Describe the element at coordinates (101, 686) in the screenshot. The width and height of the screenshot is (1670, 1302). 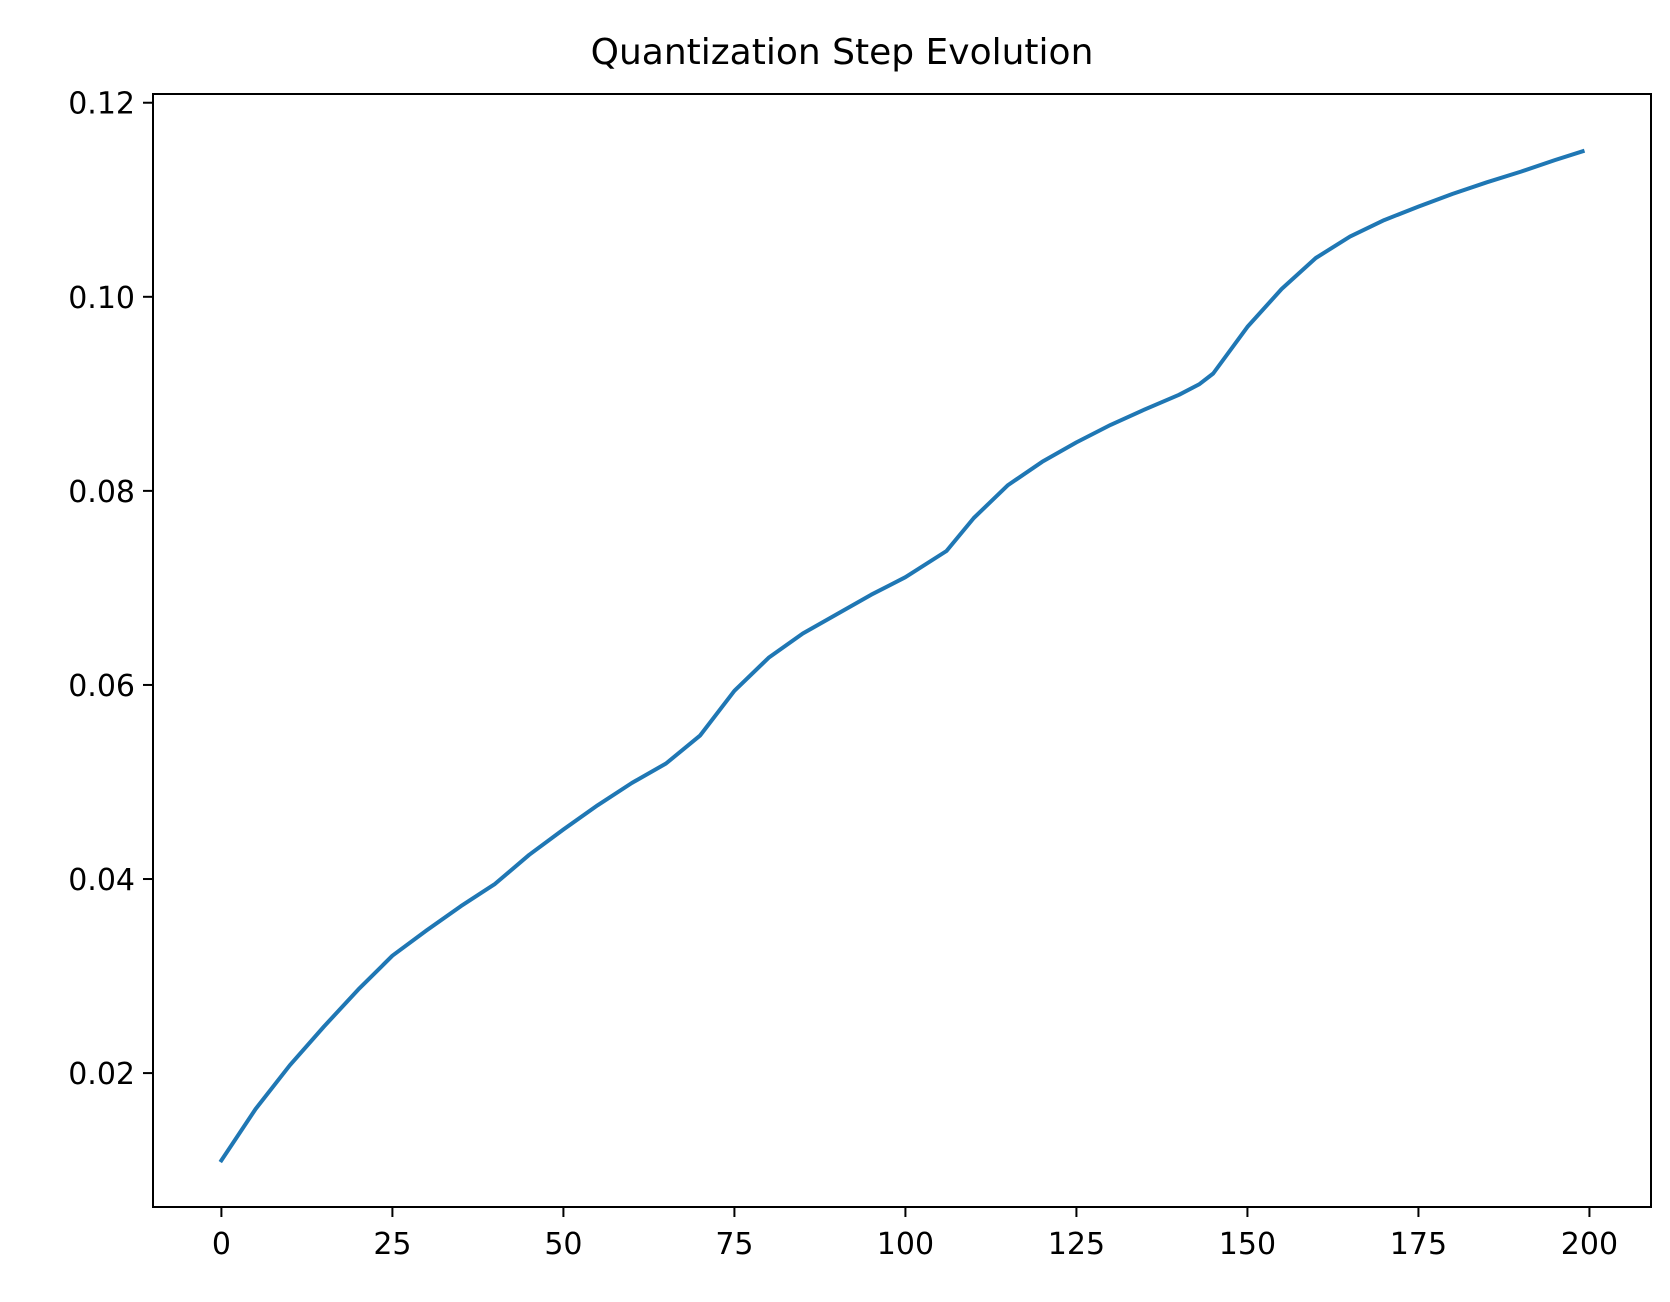
I see `y-tick-label: 0.06` at that location.